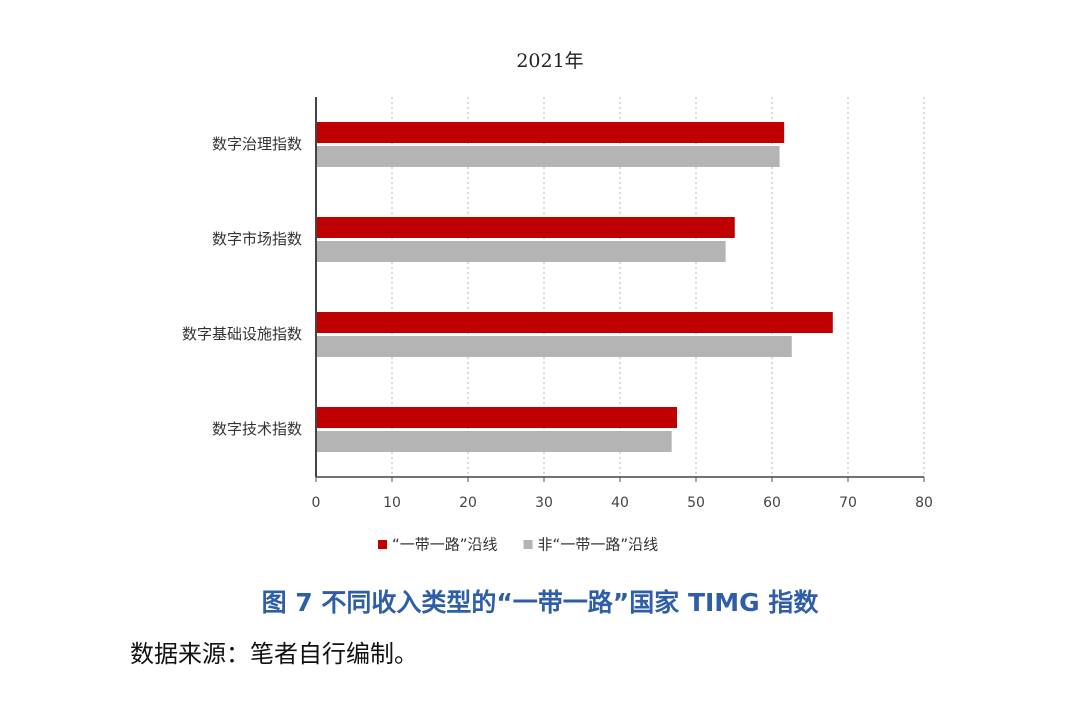 The image size is (1080, 713). I want to click on legend-label: “一带一路”沿线, so click(445, 545).